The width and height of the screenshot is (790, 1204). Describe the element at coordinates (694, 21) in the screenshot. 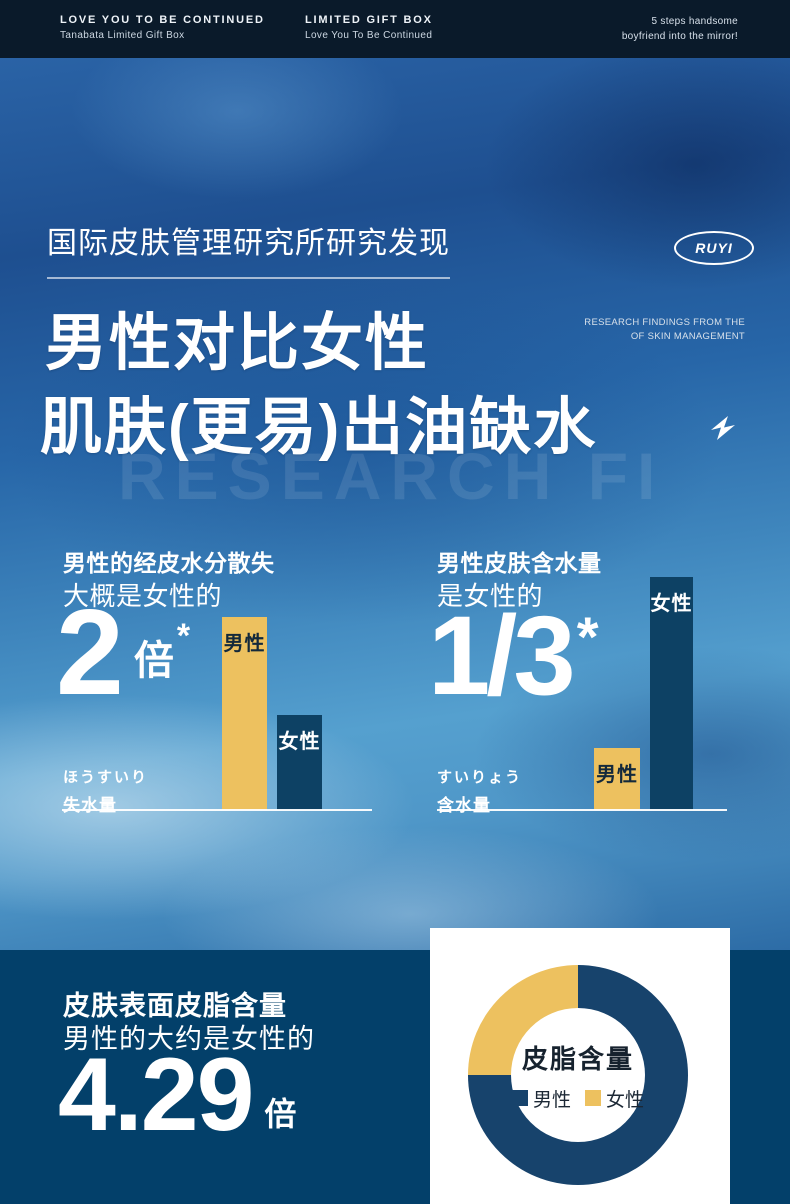

I see `banner-right-line1: 5 steps handsome` at that location.